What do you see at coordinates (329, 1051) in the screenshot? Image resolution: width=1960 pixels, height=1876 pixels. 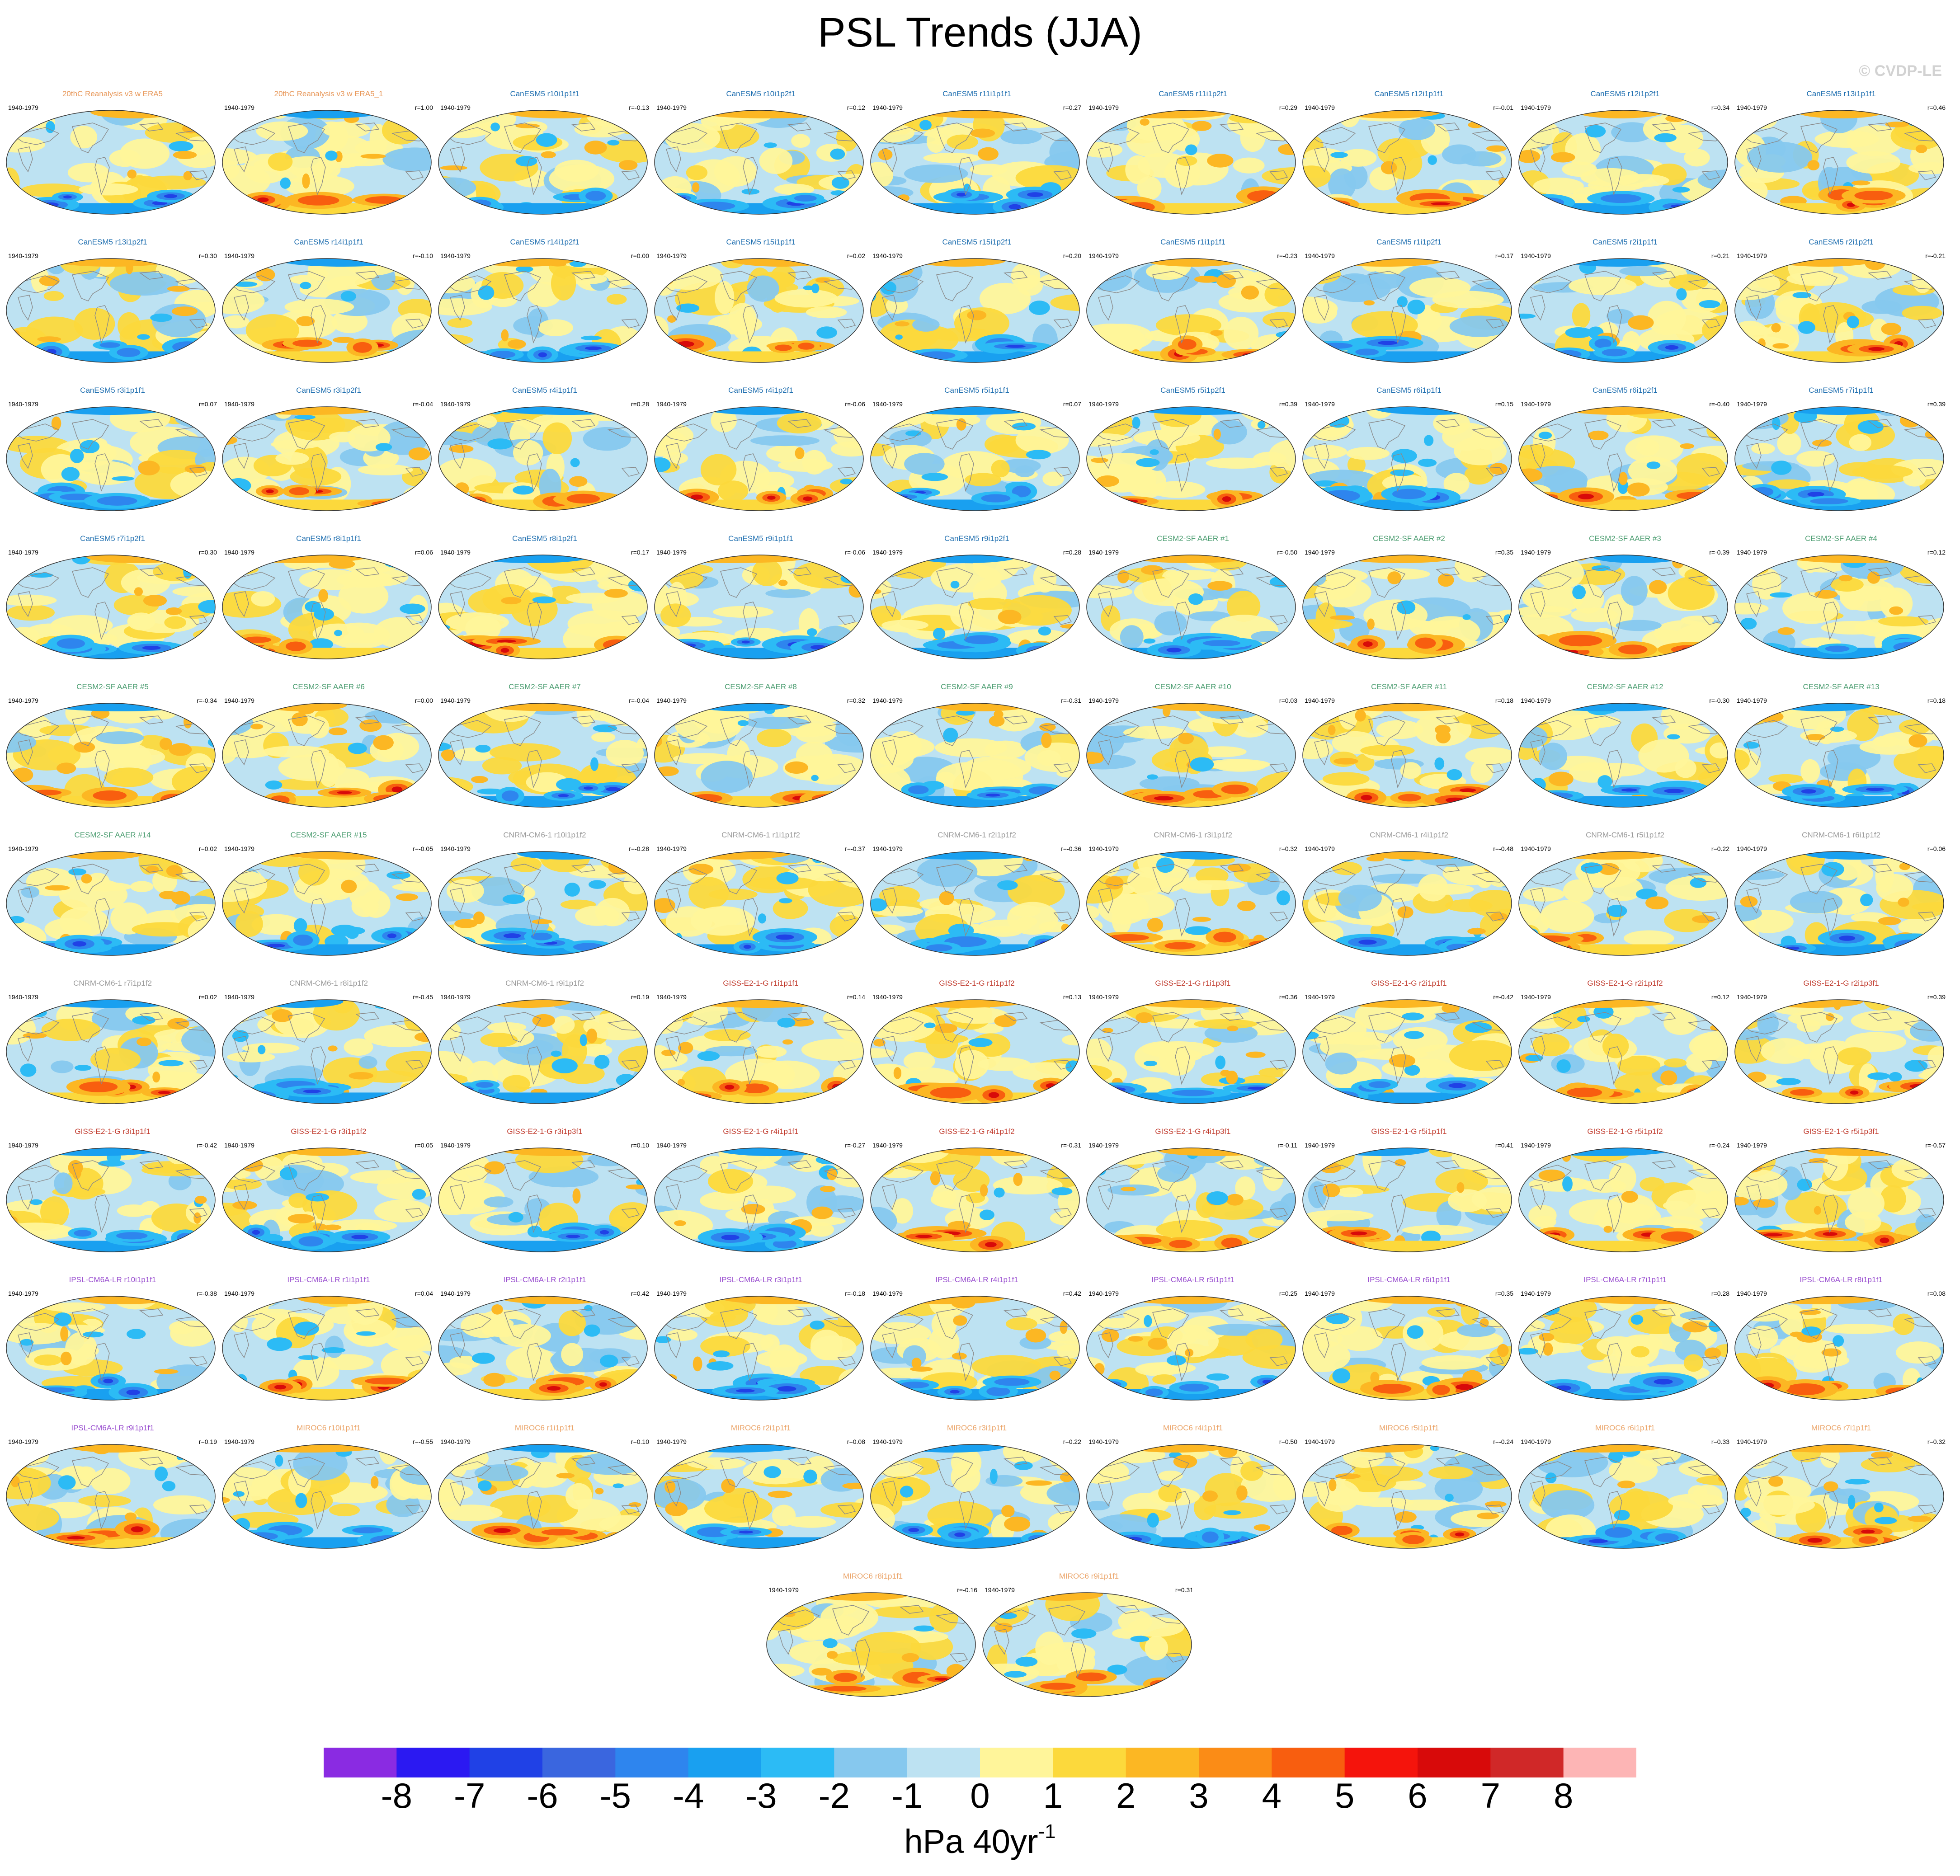 I see `map-panel: CNRM-CM6-1 r8i1p1f2 1940-1979 r=-0.45` at bounding box center [329, 1051].